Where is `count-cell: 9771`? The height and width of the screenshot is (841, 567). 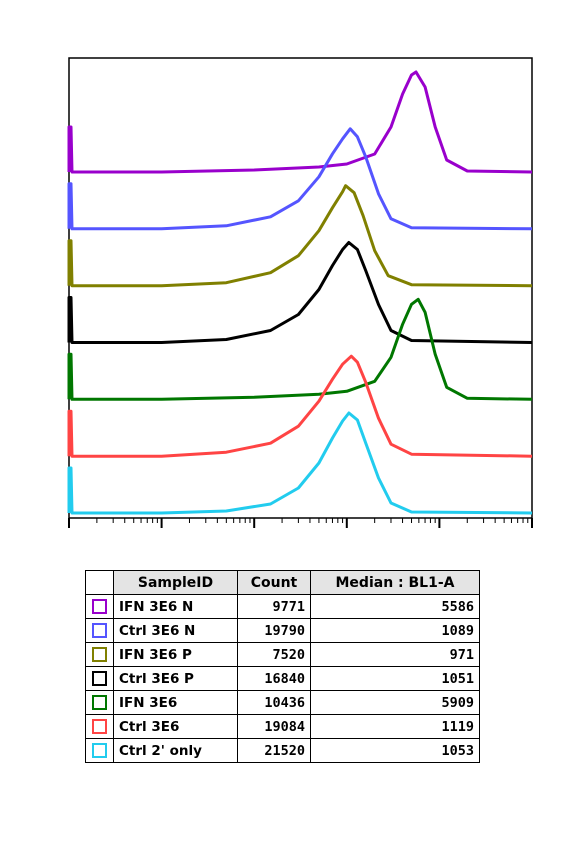 count-cell: 9771 is located at coordinates (274, 606).